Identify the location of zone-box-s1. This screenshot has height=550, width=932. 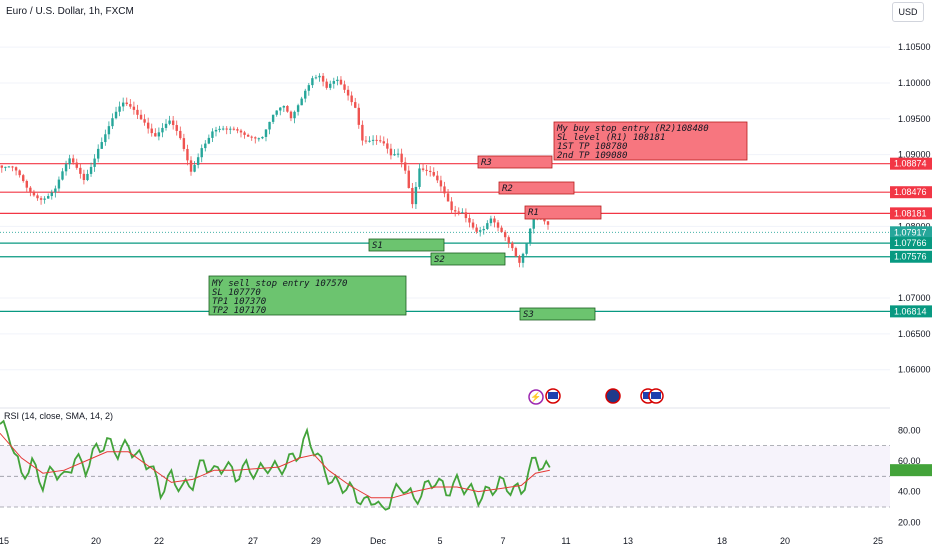
(406, 245).